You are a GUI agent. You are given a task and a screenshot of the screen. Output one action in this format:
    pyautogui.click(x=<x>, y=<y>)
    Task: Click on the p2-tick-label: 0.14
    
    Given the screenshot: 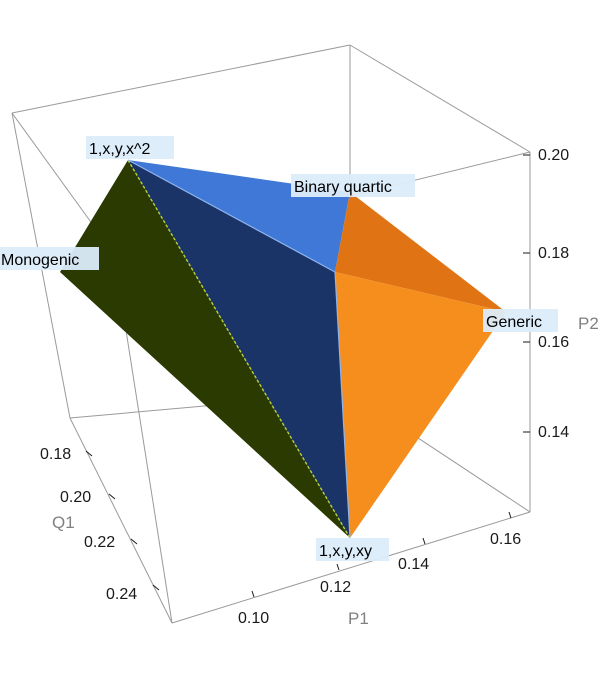 What is the action you would take?
    pyautogui.click(x=553, y=432)
    